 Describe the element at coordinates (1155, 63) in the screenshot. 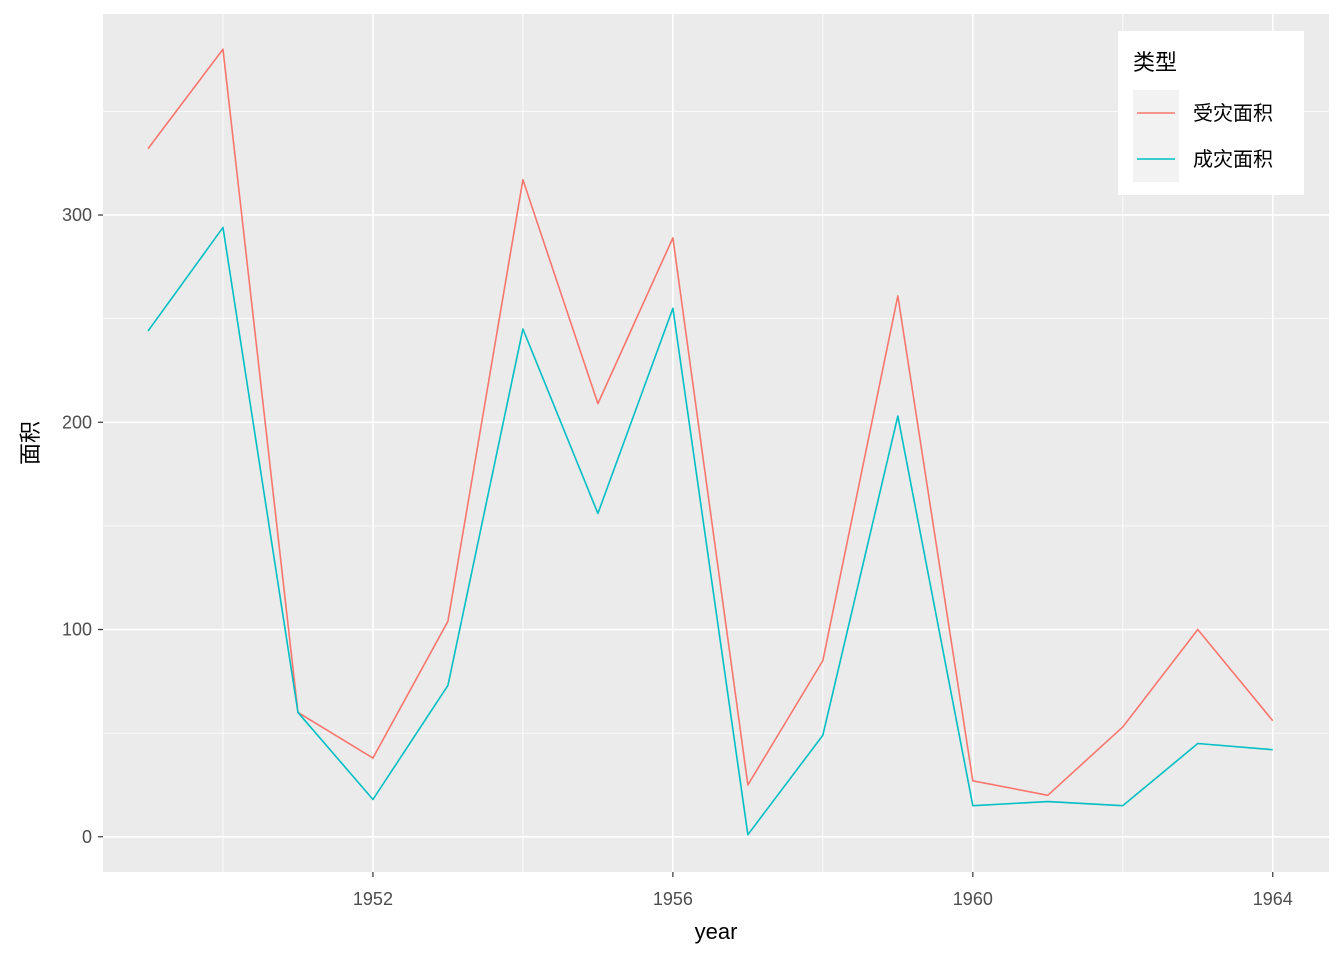

I see `legend-title: 类型` at that location.